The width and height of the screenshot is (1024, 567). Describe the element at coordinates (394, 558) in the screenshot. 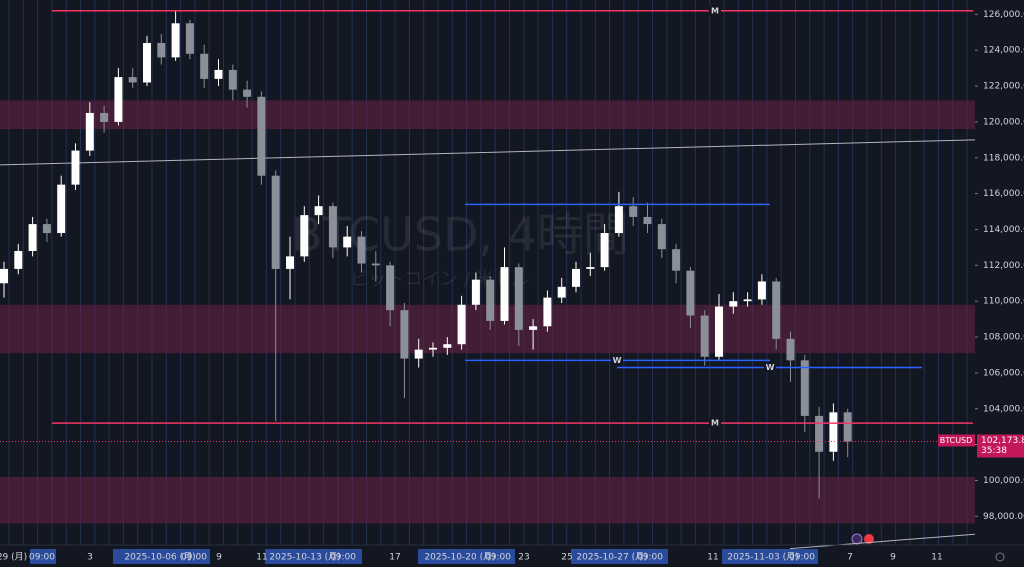

I see `x-tick-label: 17` at that location.